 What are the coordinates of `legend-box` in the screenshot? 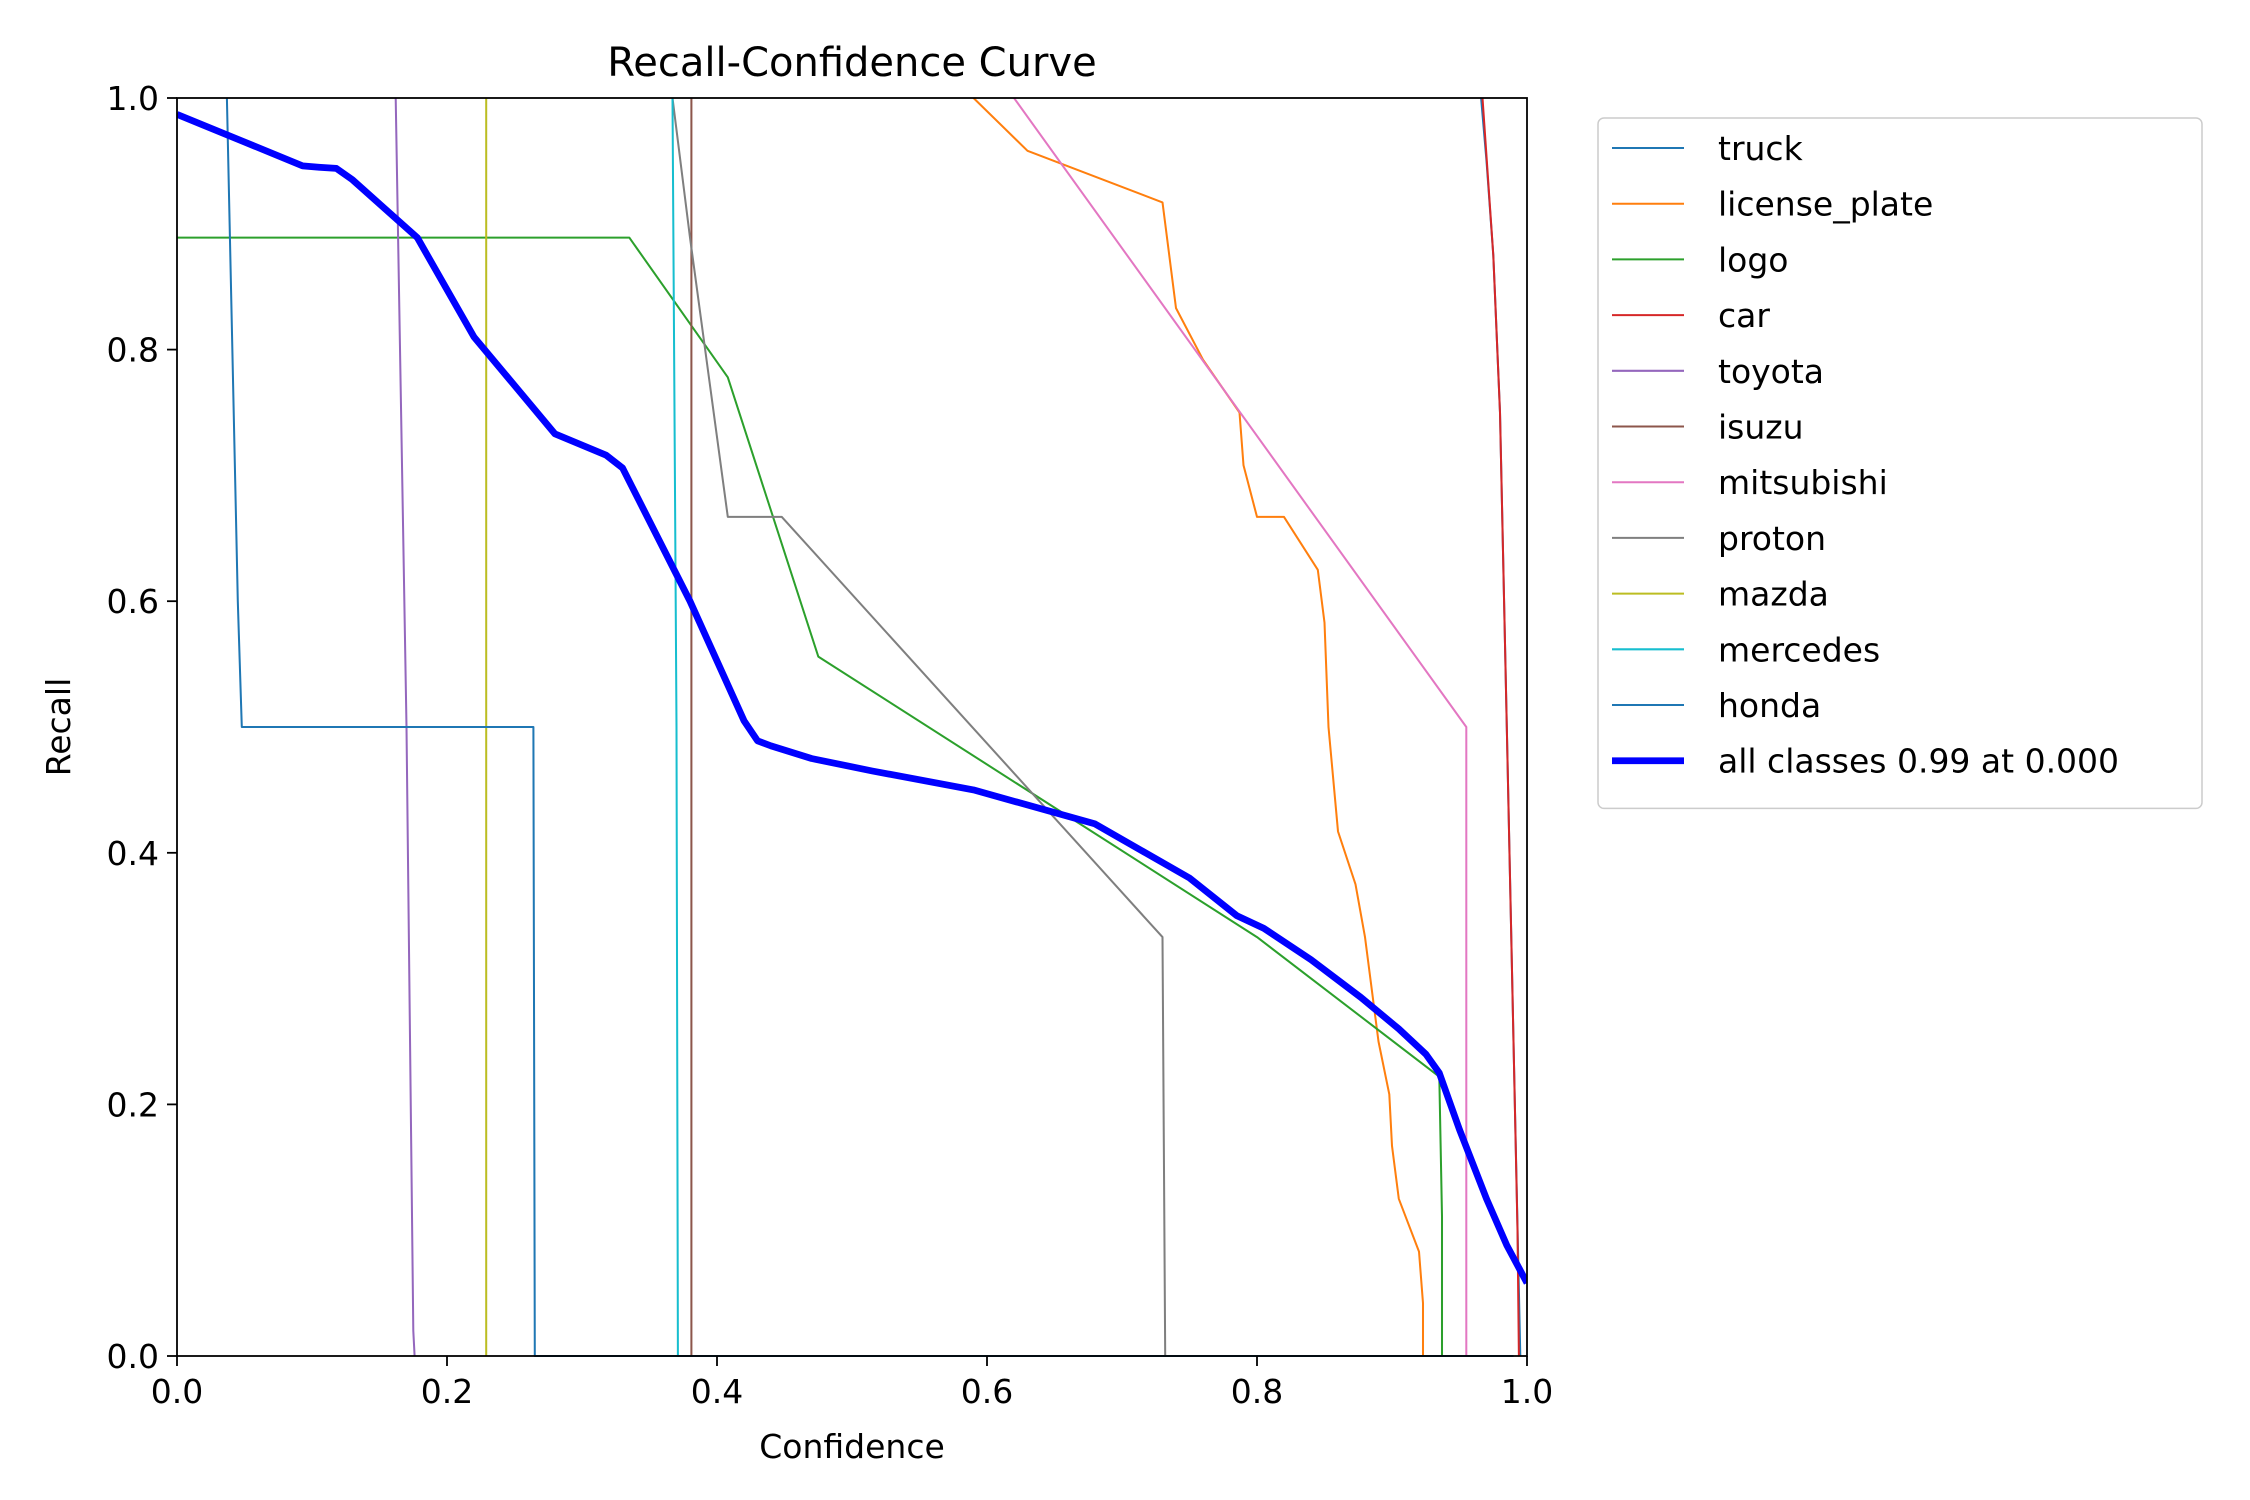 It's located at (1900, 463).